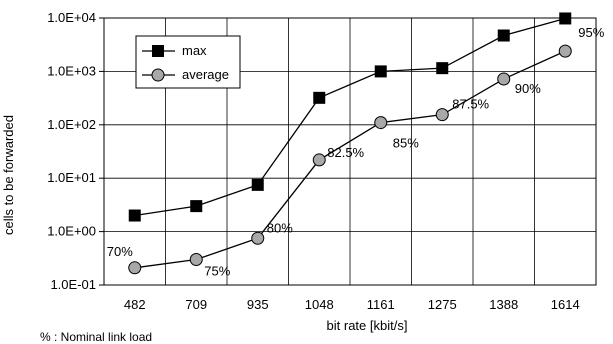 The image size is (613, 344). What do you see at coordinates (196, 304) in the screenshot?
I see `x-tick-label: 709` at bounding box center [196, 304].